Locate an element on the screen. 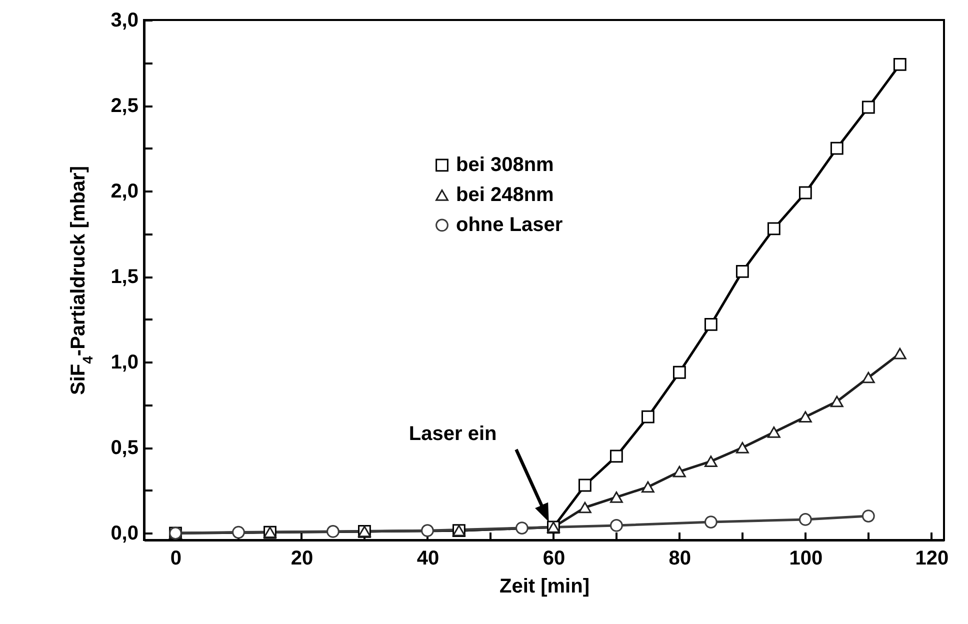  x-tick-label: 40 is located at coordinates (428, 559).